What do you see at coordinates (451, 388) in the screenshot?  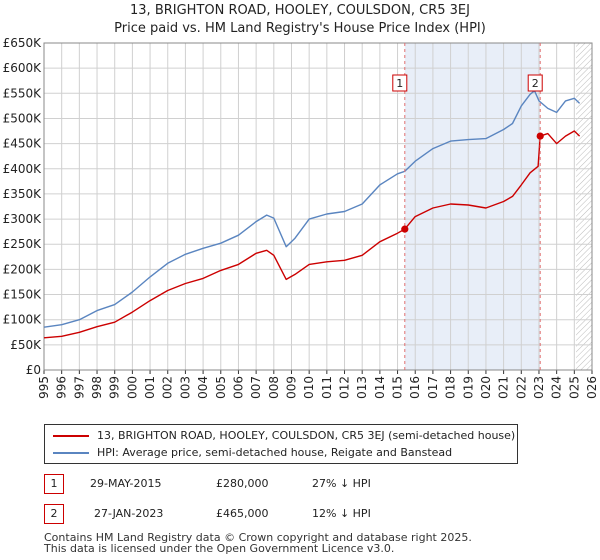 I see `x-tick-label: 2018` at bounding box center [451, 388].